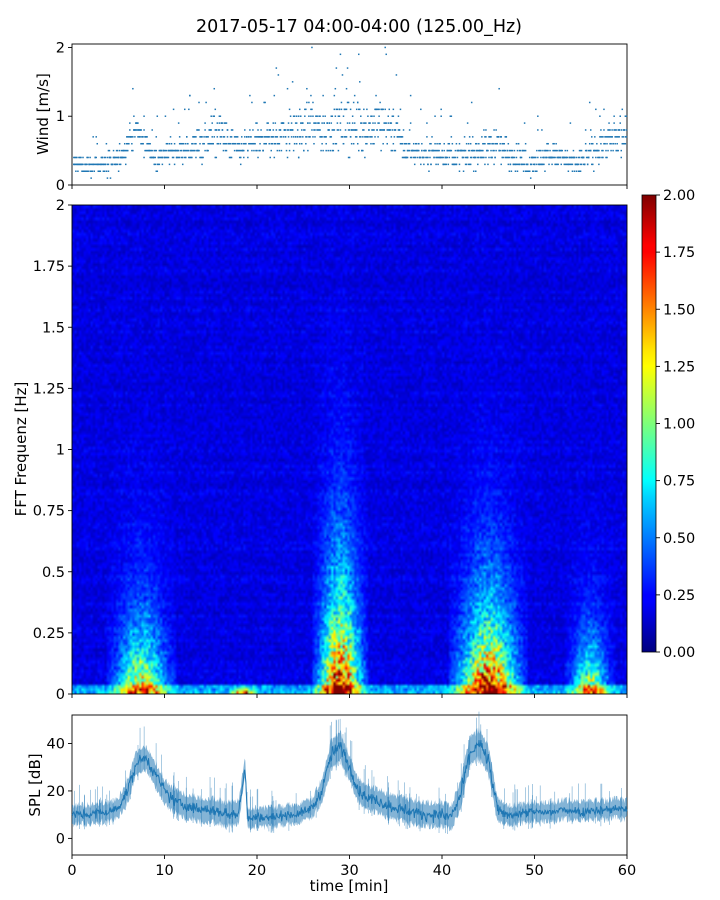  I want to click on wind-ytick-label: 0, so click(60, 186).